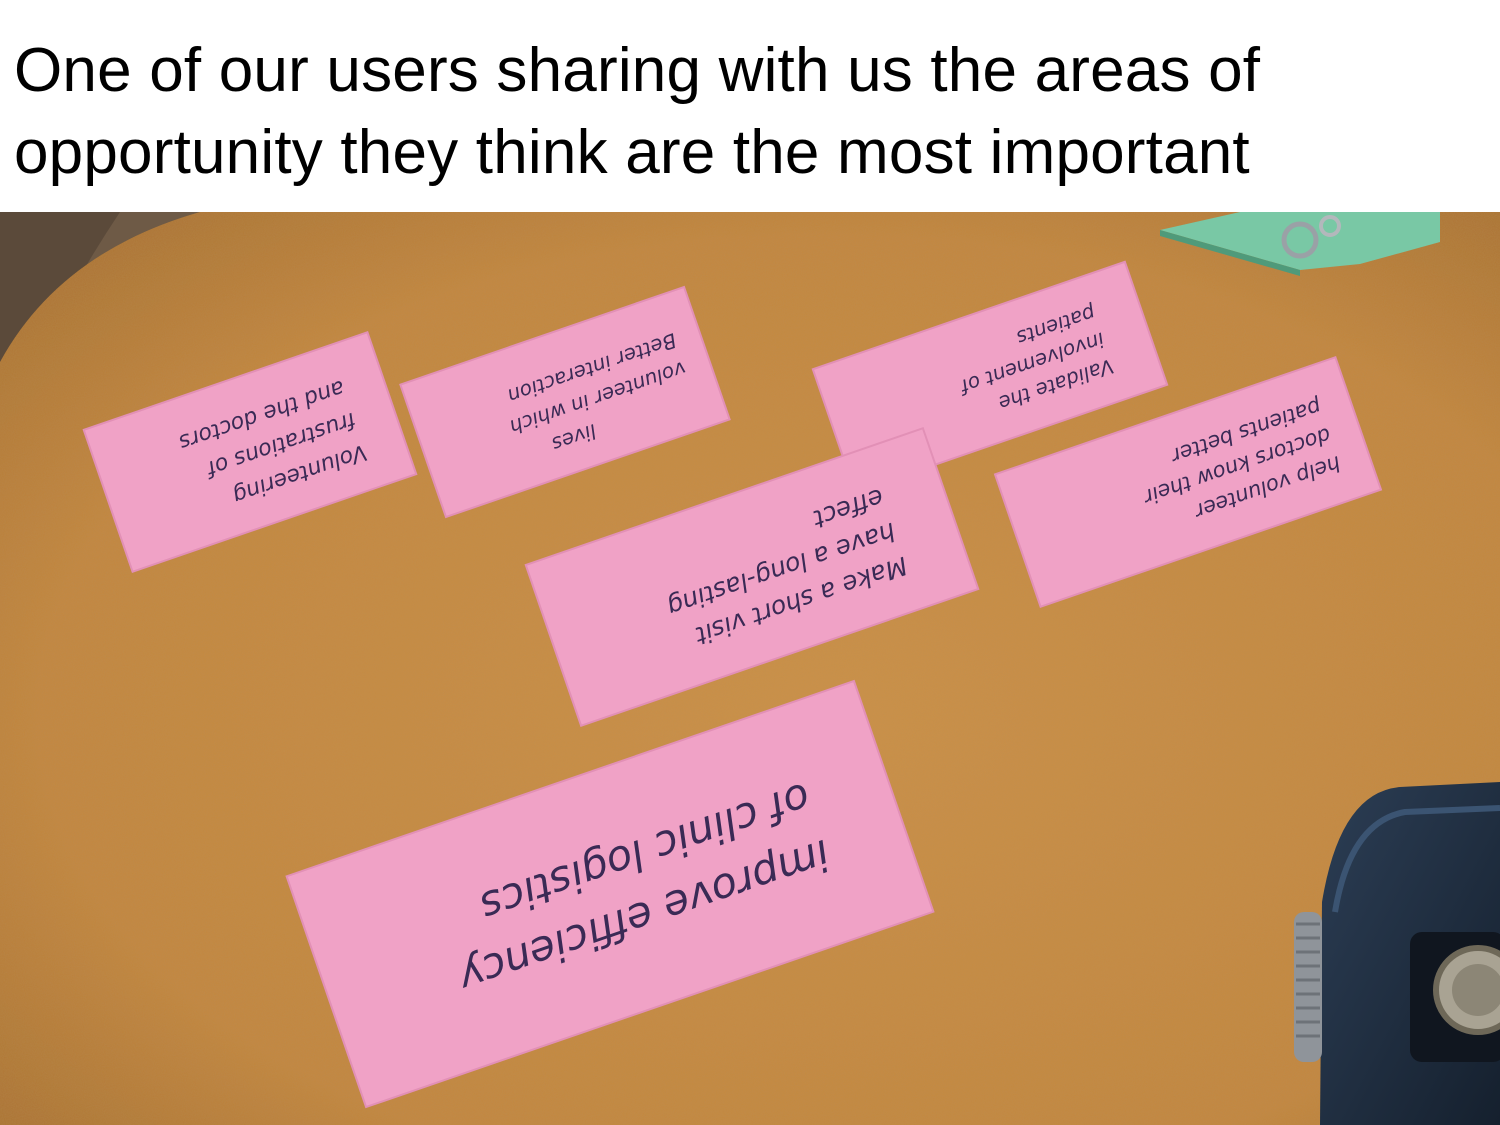  I want to click on dark-bag, so click(1397, 953).